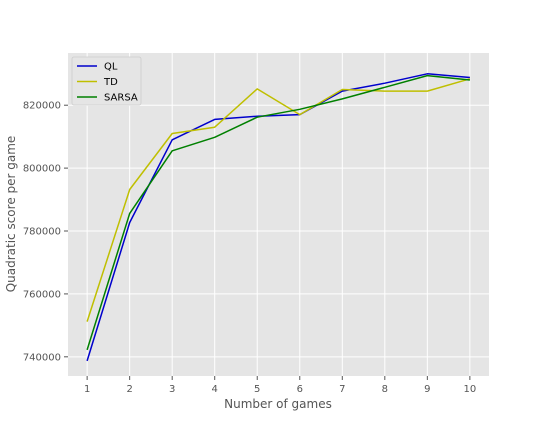  What do you see at coordinates (215, 389) in the screenshot?
I see `x-tick-label: 4` at bounding box center [215, 389].